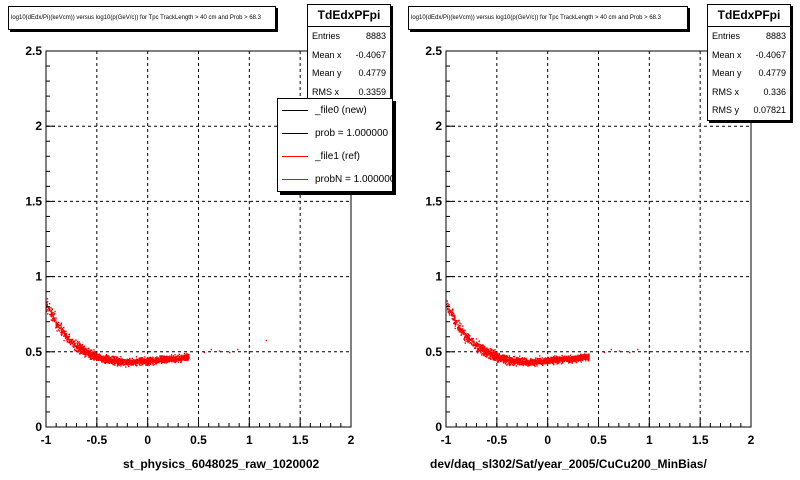 The width and height of the screenshot is (800, 480). What do you see at coordinates (295, 133) in the screenshot?
I see `legend-line-swatch` at bounding box center [295, 133].